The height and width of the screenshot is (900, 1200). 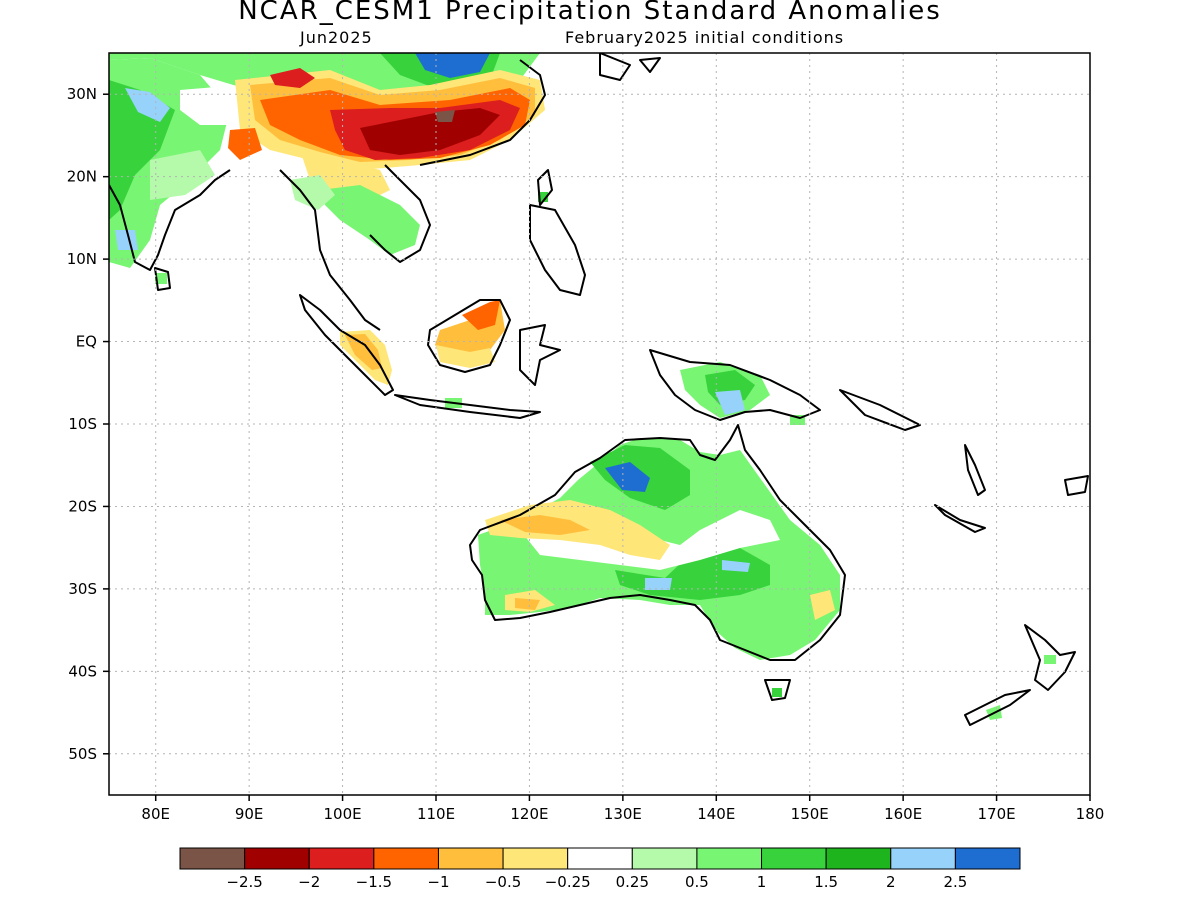 I want to click on borneo-coast, so click(x=469, y=336).